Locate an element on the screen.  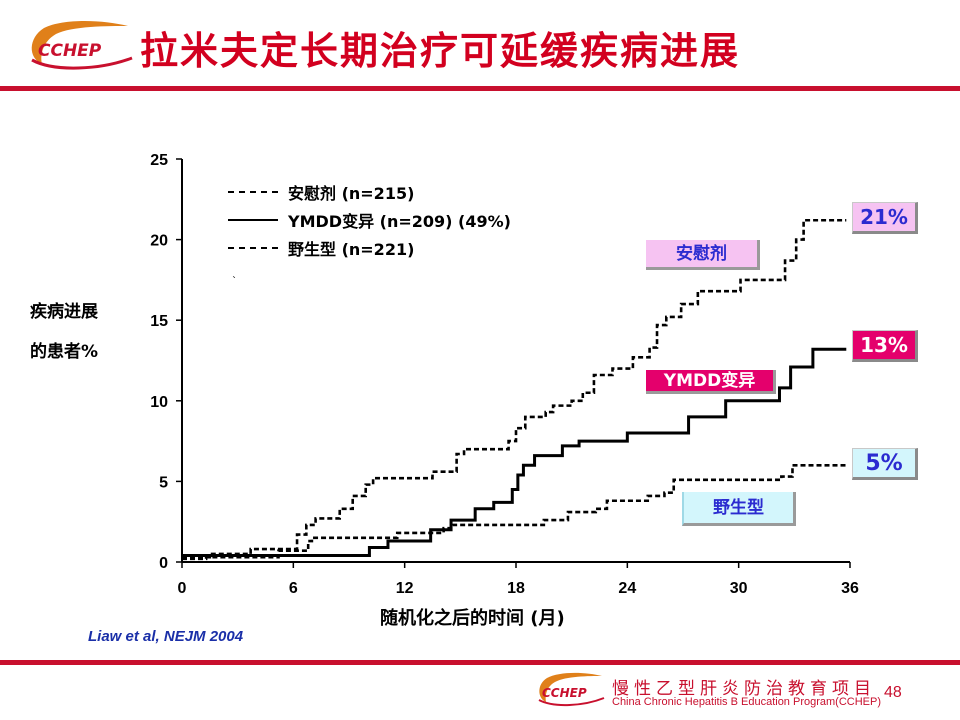
x-tick-label: 30 is located at coordinates (739, 588).